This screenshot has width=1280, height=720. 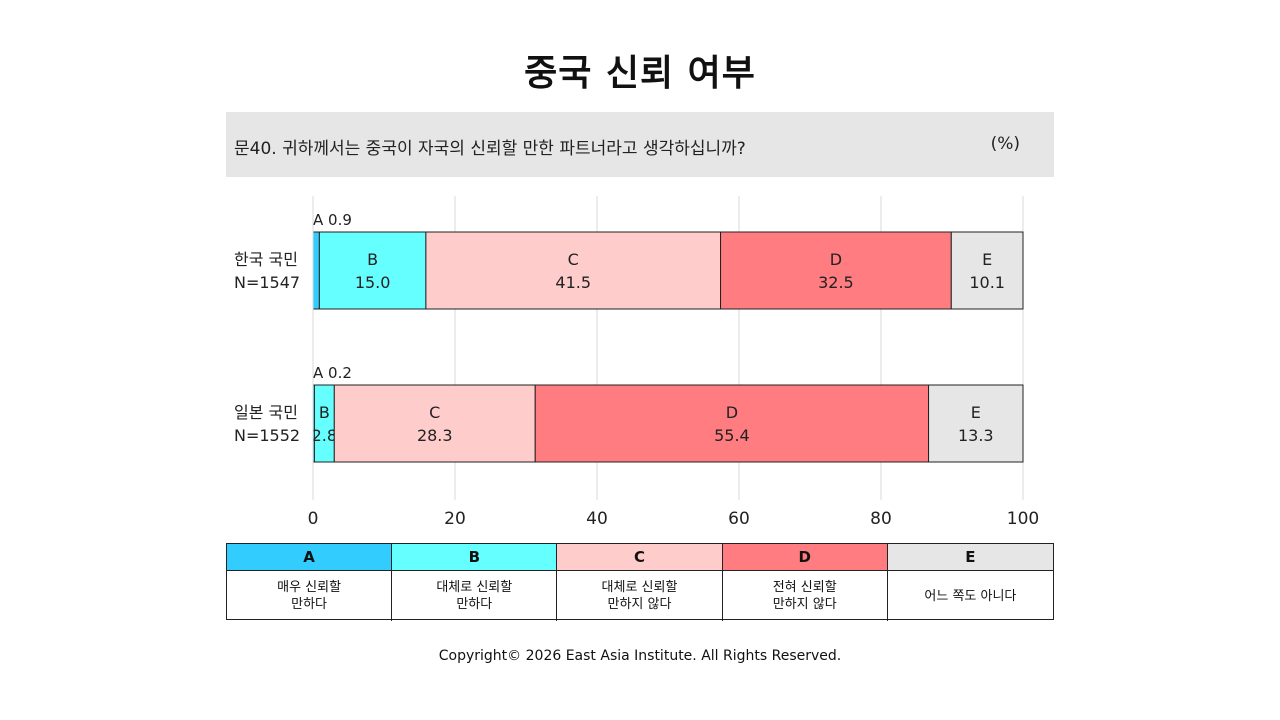 What do you see at coordinates (332, 373) in the screenshot?
I see `value-label-a-2: A 0.2` at bounding box center [332, 373].